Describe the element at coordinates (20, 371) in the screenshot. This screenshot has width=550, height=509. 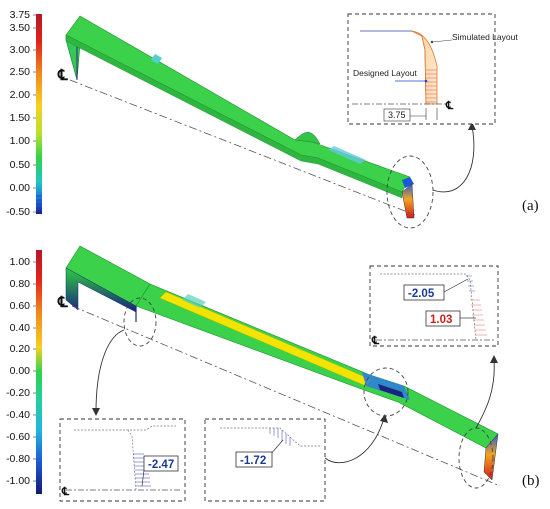
I see `colorbar-b-tick: 0.00` at that location.